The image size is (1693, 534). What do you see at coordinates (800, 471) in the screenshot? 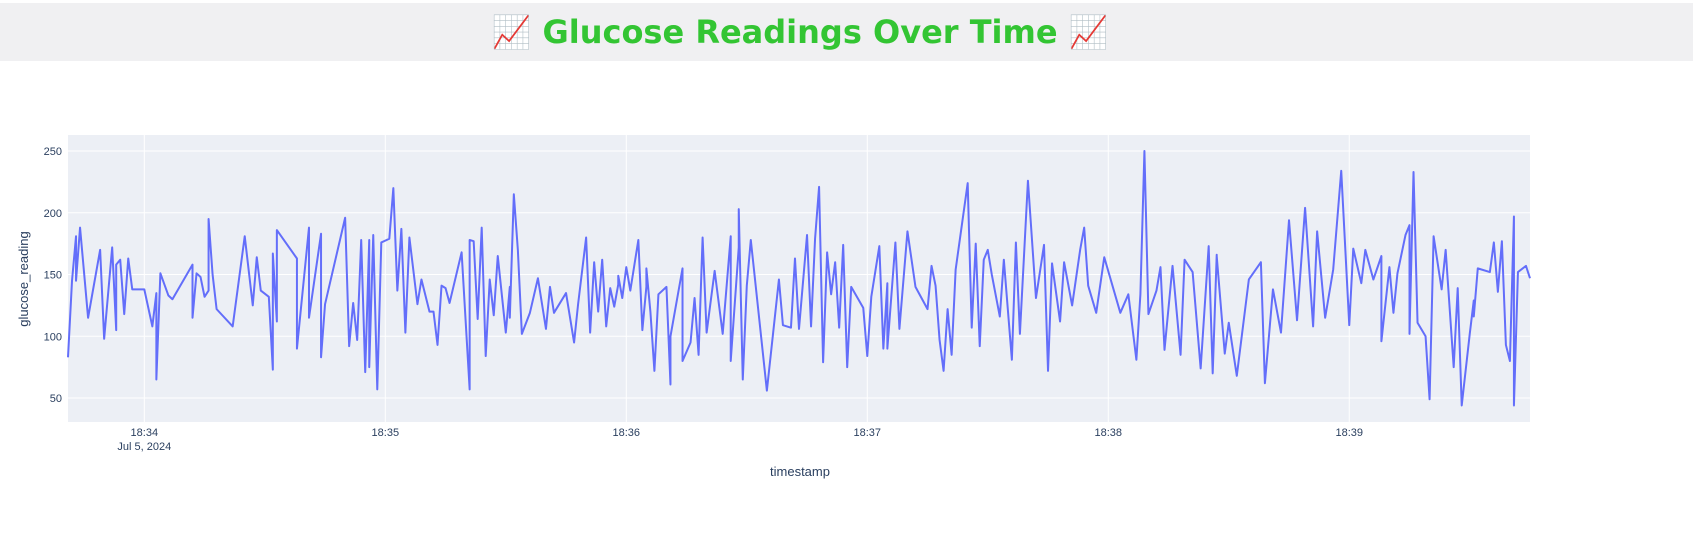
I see `x-axis-title: timestamp` at bounding box center [800, 471].